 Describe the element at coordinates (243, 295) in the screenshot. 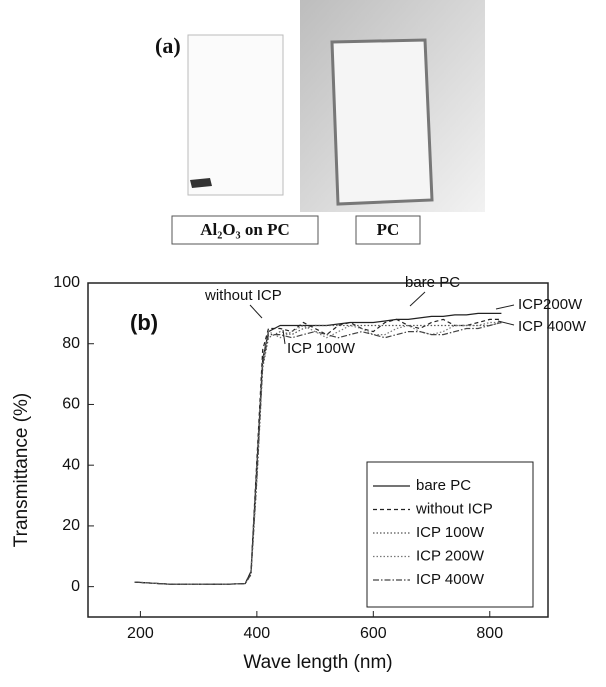

I see `annotation: without ICP` at that location.